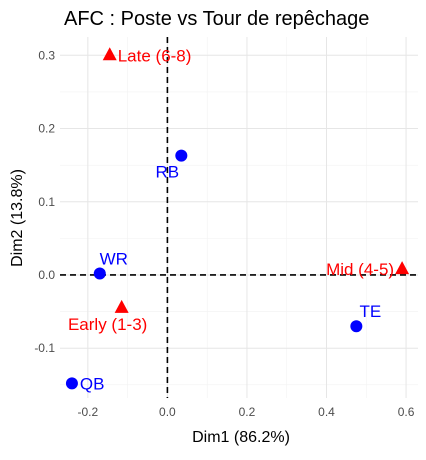 The width and height of the screenshot is (426, 460). I want to click on y-tick-label: -0.1, so click(44, 348).